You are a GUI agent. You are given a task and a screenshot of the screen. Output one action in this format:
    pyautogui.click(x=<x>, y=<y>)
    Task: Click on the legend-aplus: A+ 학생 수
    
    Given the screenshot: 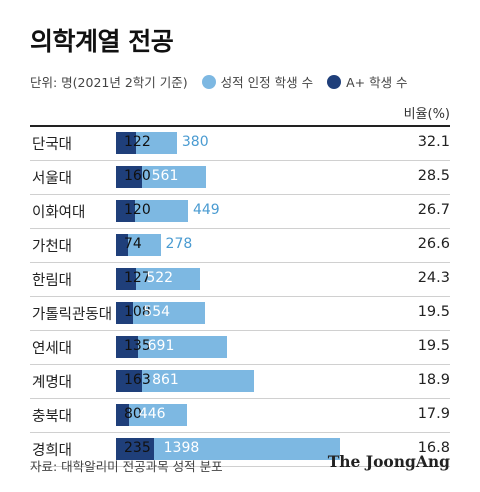 What is the action you would take?
    pyautogui.click(x=367, y=81)
    